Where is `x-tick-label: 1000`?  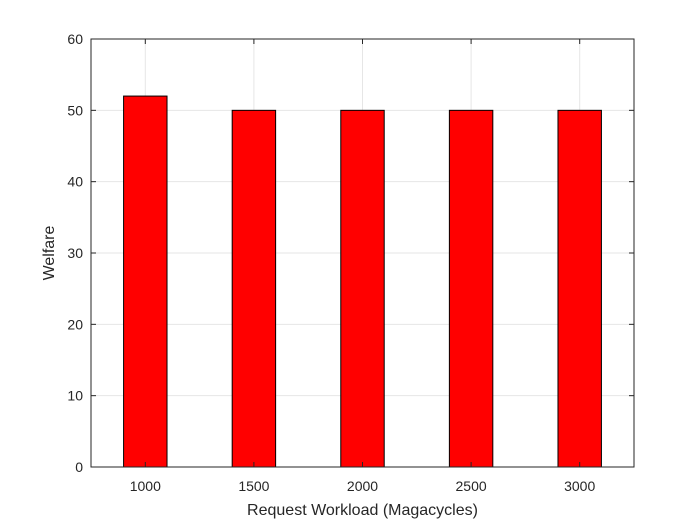 x-tick-label: 1000 is located at coordinates (145, 486).